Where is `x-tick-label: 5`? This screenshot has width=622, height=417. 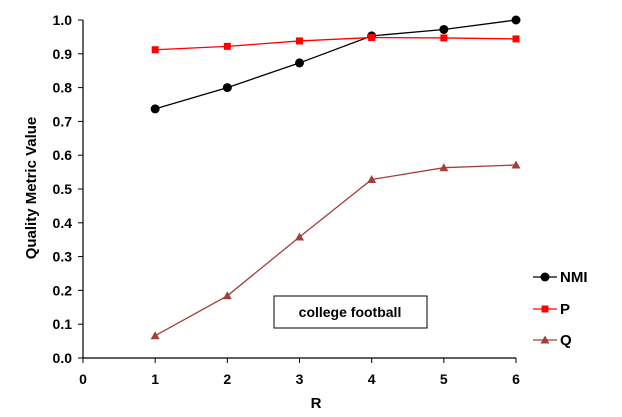
x-tick-label: 5 is located at coordinates (444, 379).